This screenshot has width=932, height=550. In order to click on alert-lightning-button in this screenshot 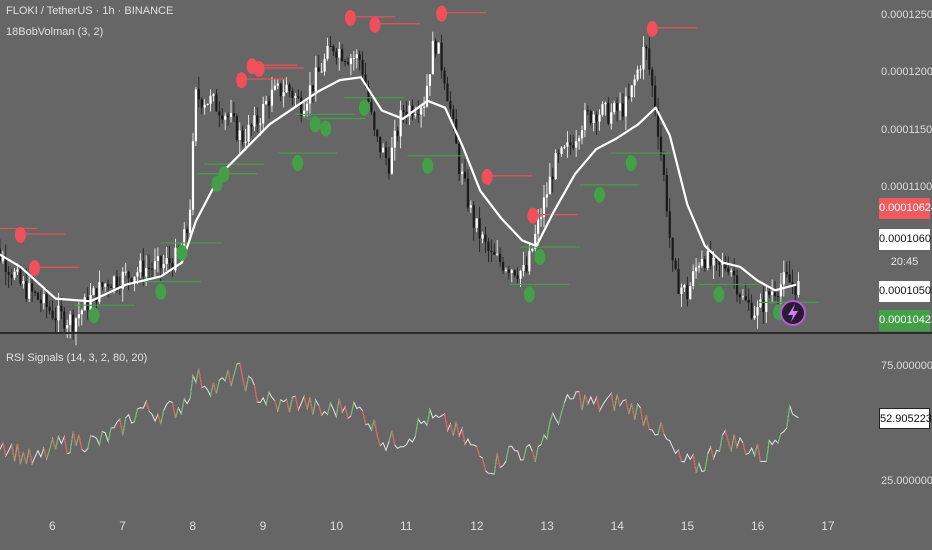, I will do `click(793, 313)`.